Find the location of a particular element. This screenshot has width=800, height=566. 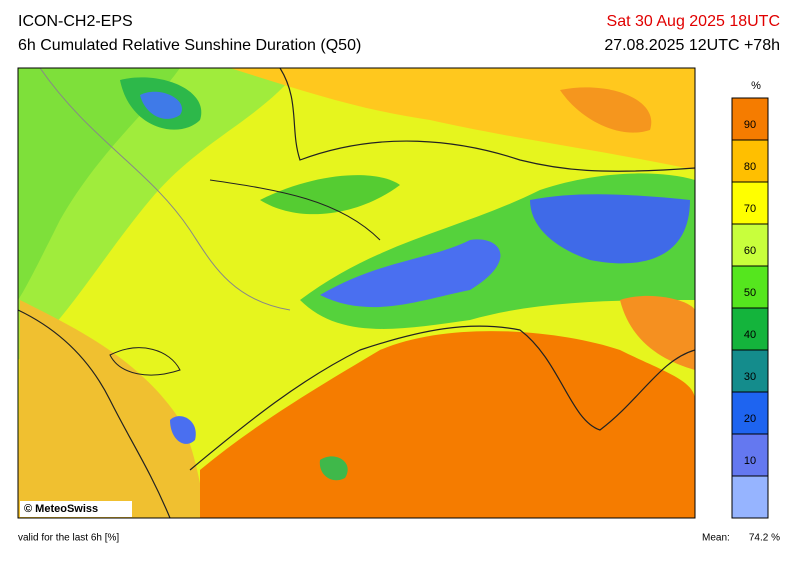

colorbar-unit: % is located at coordinates (756, 86).